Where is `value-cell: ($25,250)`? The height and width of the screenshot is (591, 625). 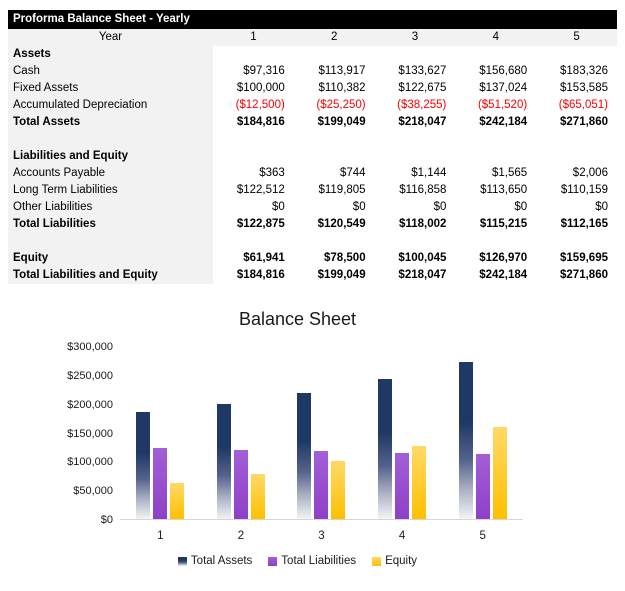
value-cell: ($25,250) is located at coordinates (341, 105).